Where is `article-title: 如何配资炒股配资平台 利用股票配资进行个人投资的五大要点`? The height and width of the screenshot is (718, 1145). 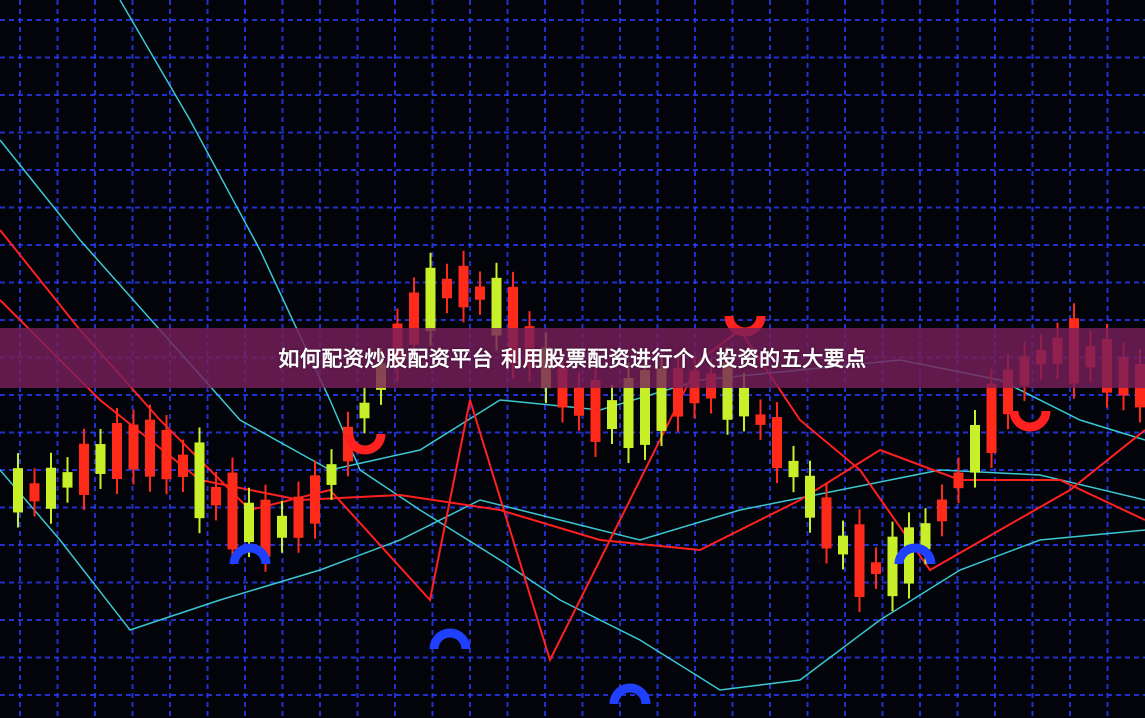
article-title: 如何配资炒股配资平台 利用股票配资进行个人投资的五大要点 is located at coordinates (572, 359).